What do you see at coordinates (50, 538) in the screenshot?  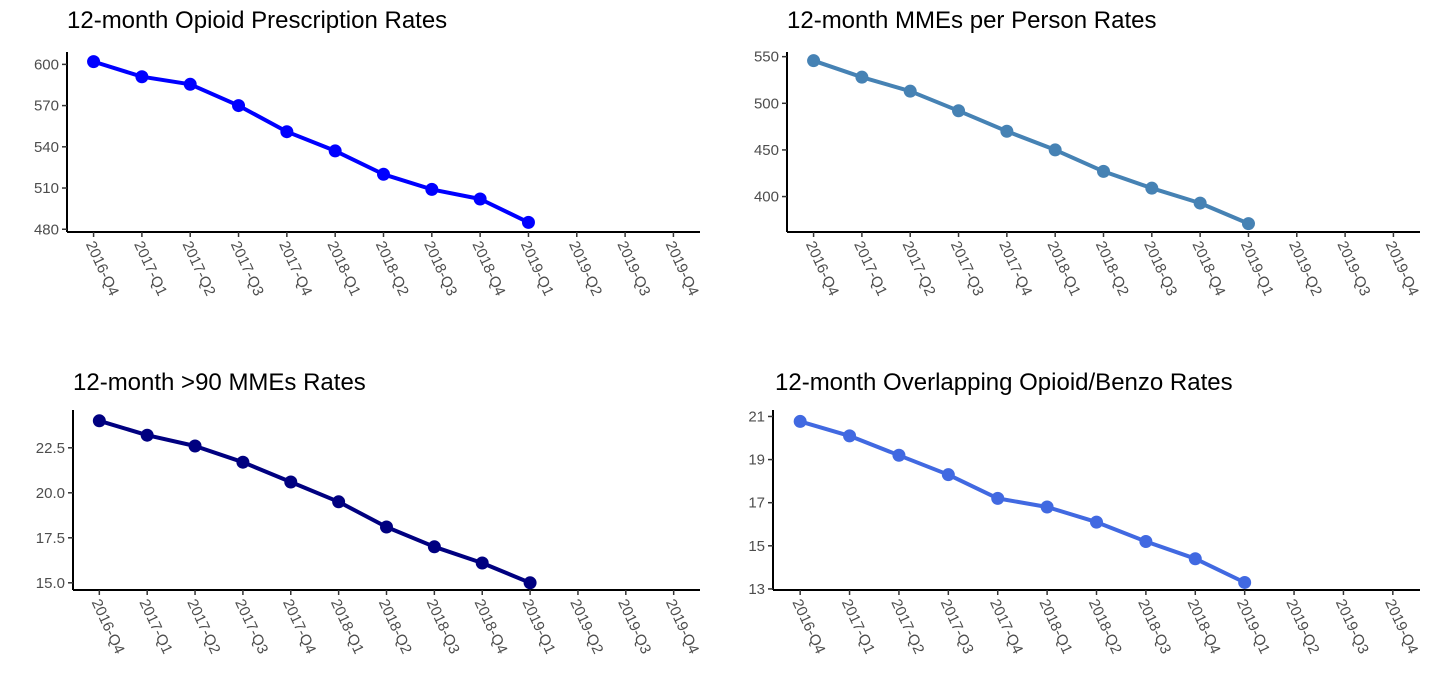 I see `y-tick-label: 17.5` at bounding box center [50, 538].